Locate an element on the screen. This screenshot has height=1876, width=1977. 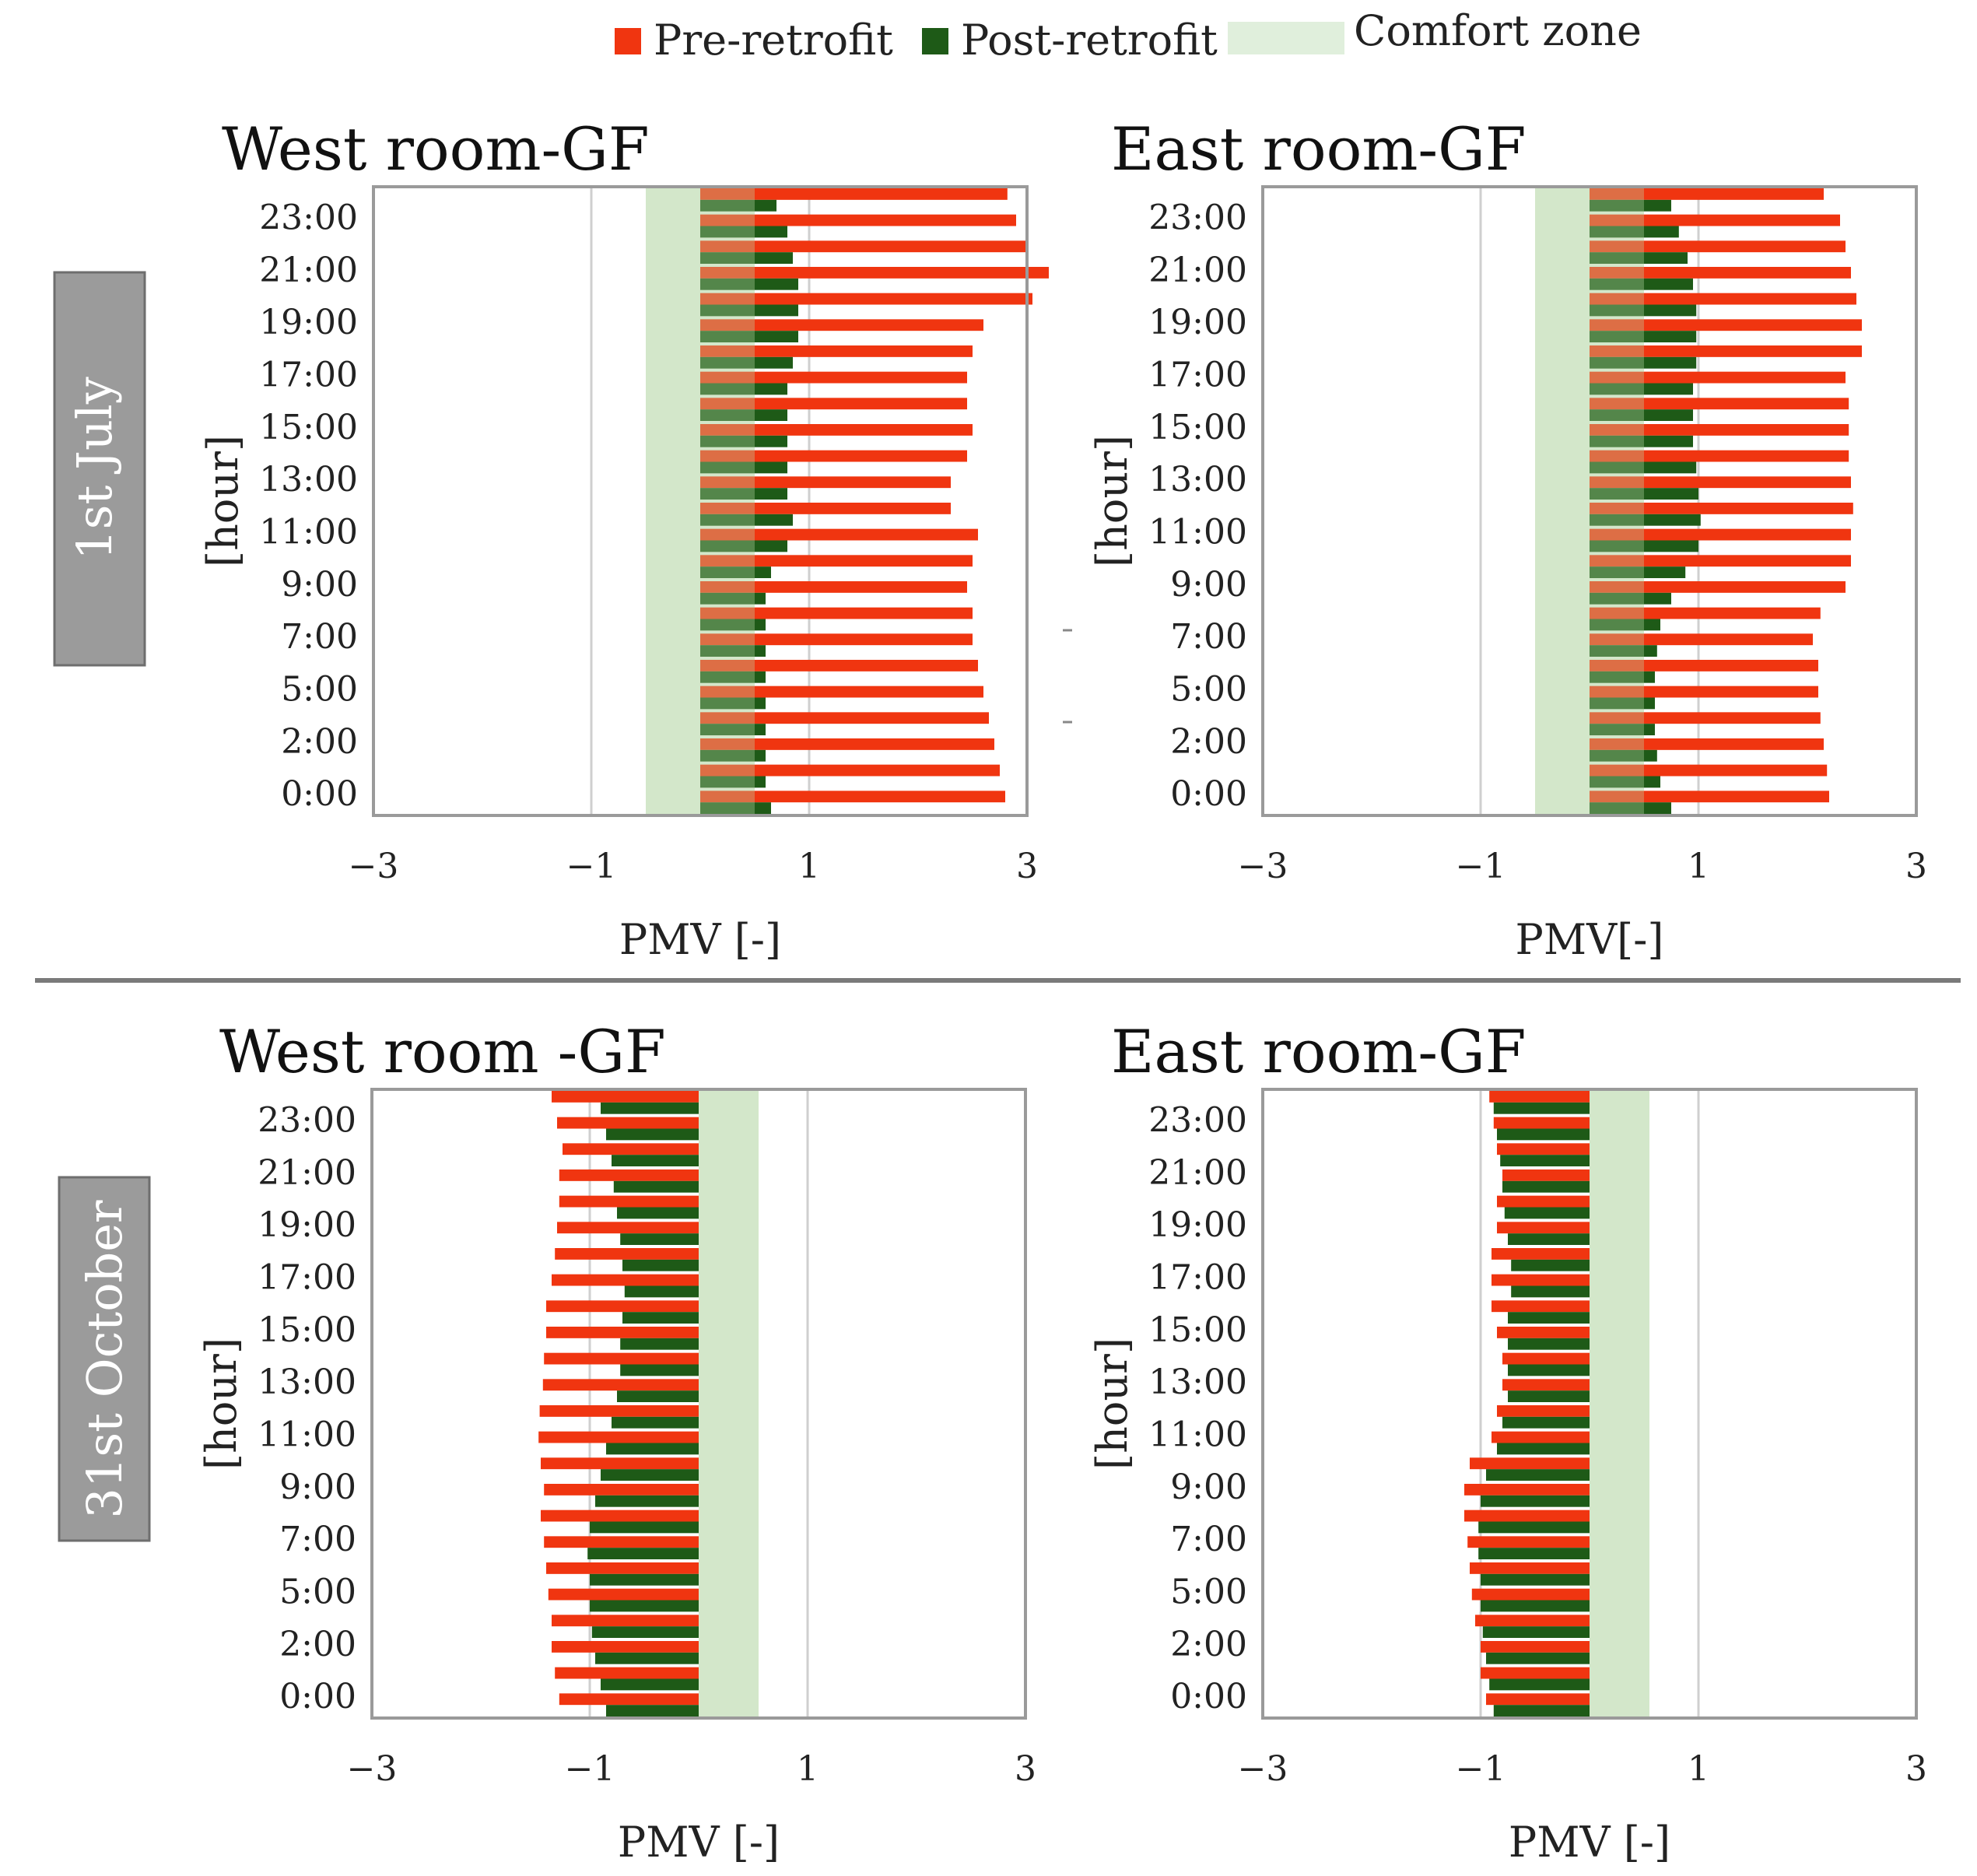
x-tick-label: 1 is located at coordinates (809, 866).